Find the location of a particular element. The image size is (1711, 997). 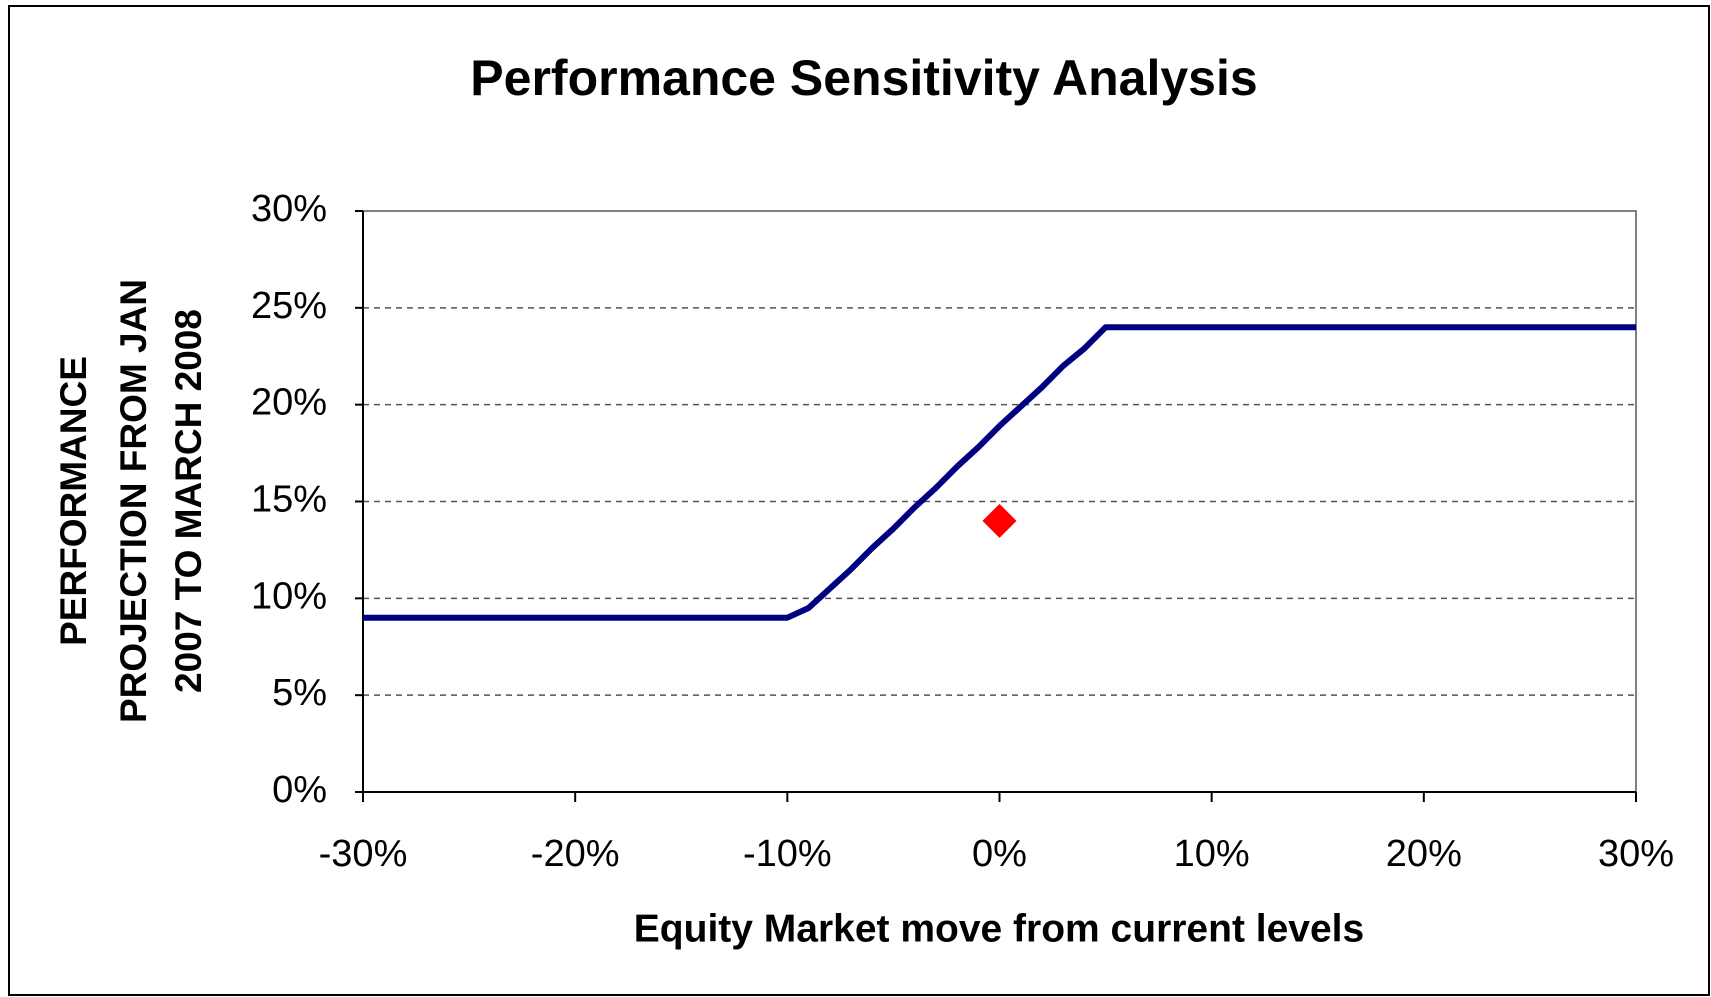

y-tick-label: 25% is located at coordinates (289, 306).